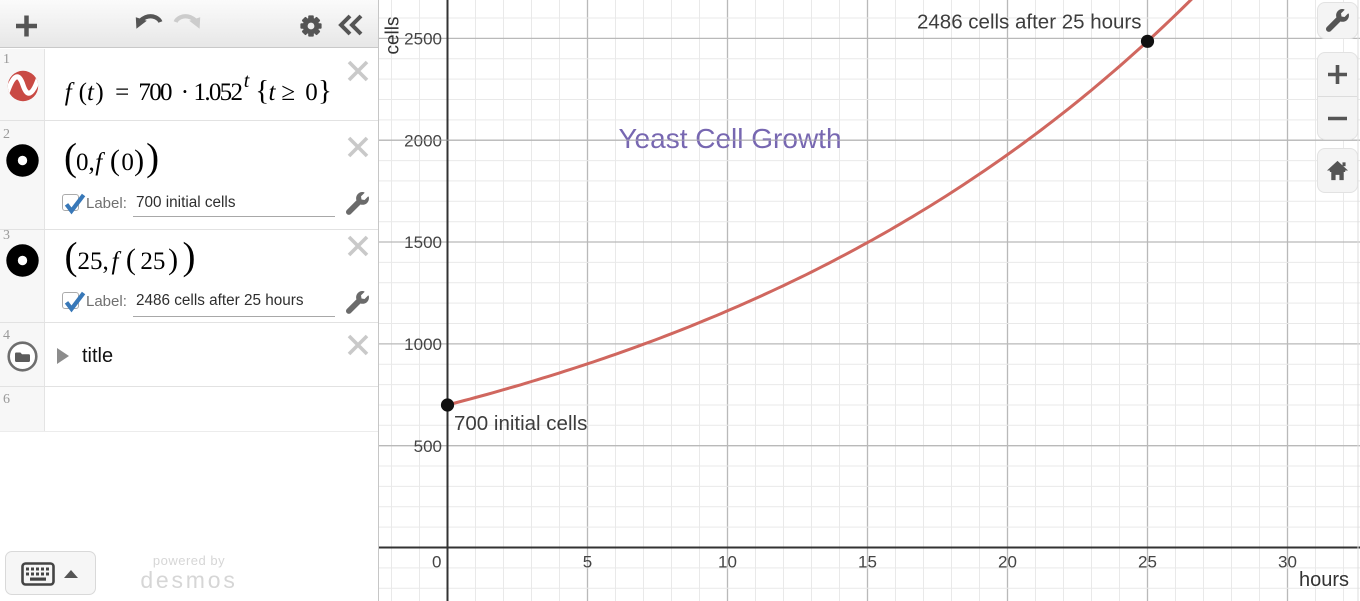  I want to click on svg-text: 2500, so click(423, 39).